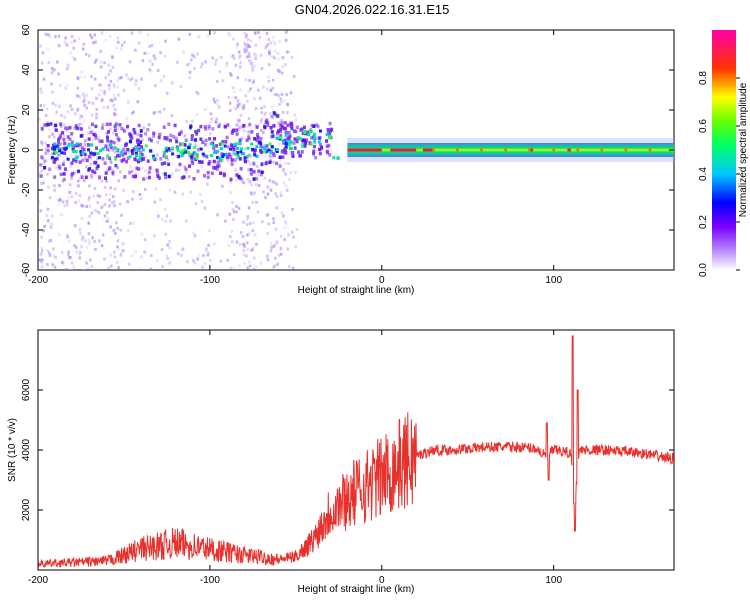 The width and height of the screenshot is (750, 600). What do you see at coordinates (12, 150) in the screenshot?
I see `spectrogram-y-label: Frequency (Hz)` at bounding box center [12, 150].